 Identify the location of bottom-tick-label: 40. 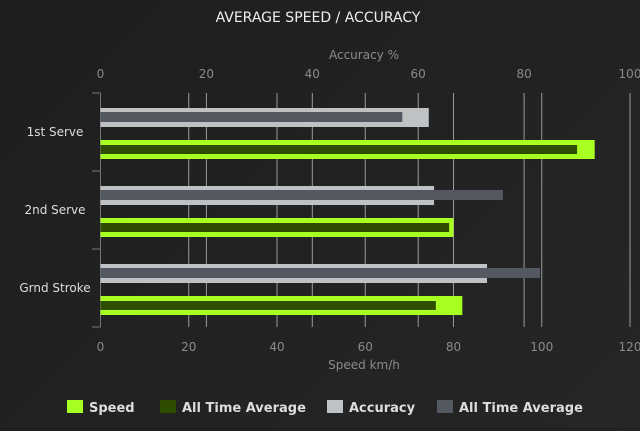
(276, 347).